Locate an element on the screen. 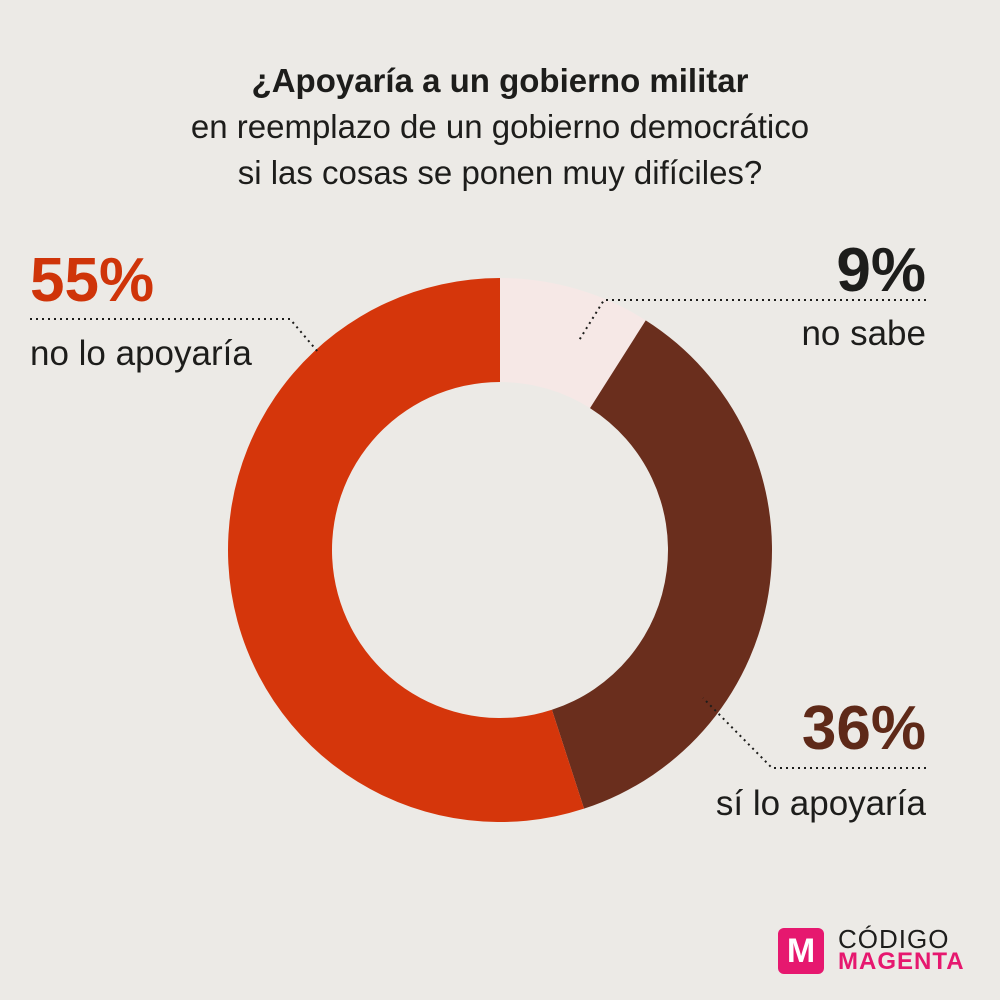 Image resolution: width=1000 pixels, height=1000 pixels. leader-line-no-lo-apoyaria is located at coordinates (174, 335).